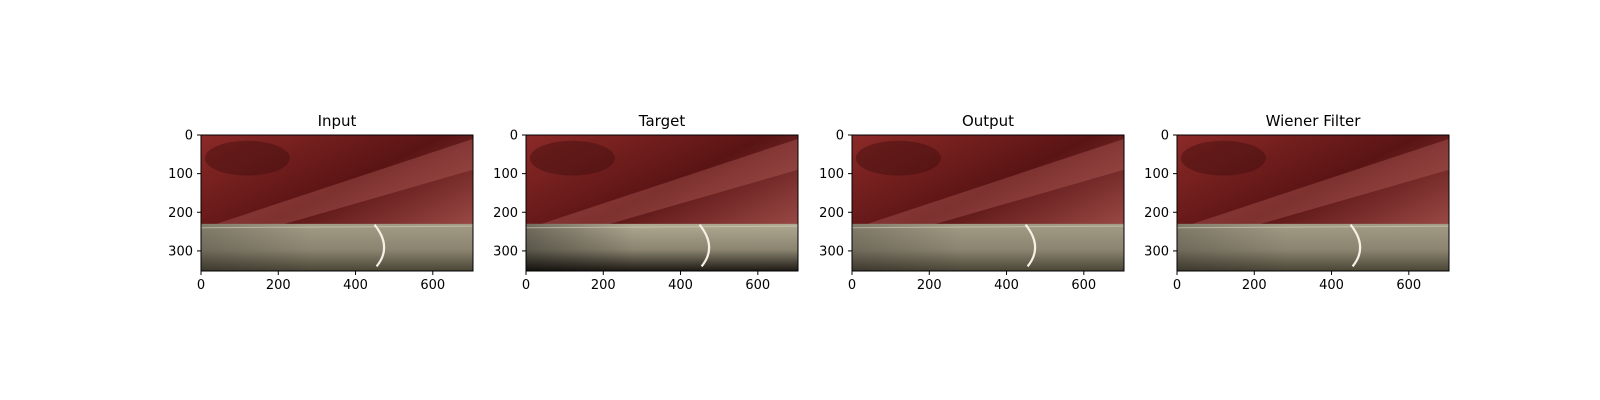 This screenshot has height=400, width=1600. What do you see at coordinates (988, 121) in the screenshot?
I see `panel-title: Output` at bounding box center [988, 121].